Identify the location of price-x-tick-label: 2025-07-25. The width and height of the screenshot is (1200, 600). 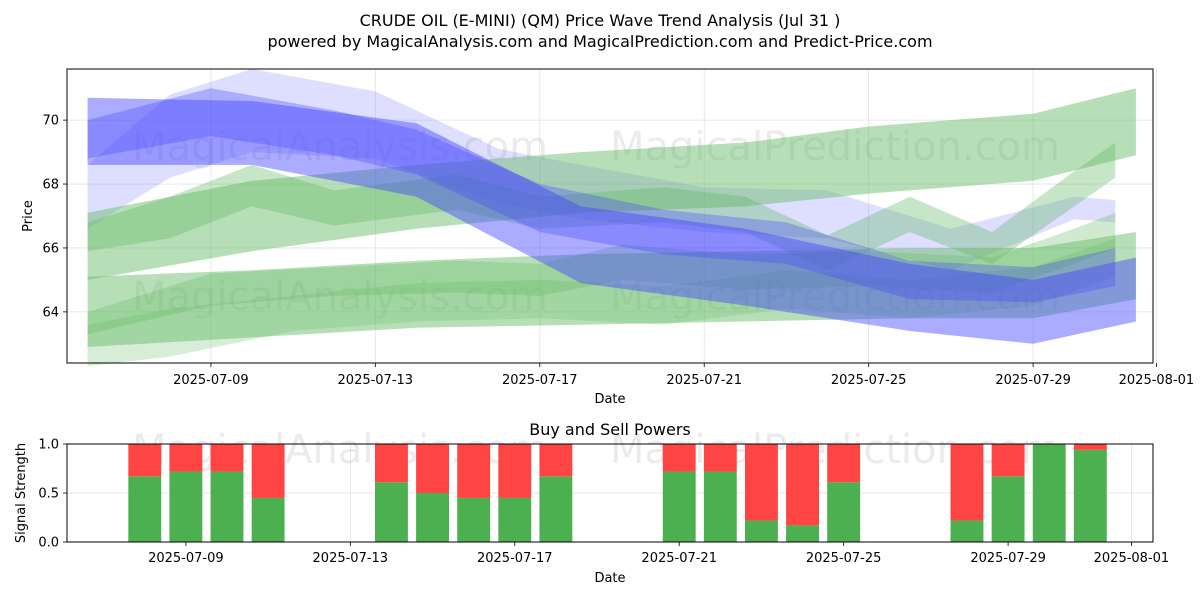
(869, 380).